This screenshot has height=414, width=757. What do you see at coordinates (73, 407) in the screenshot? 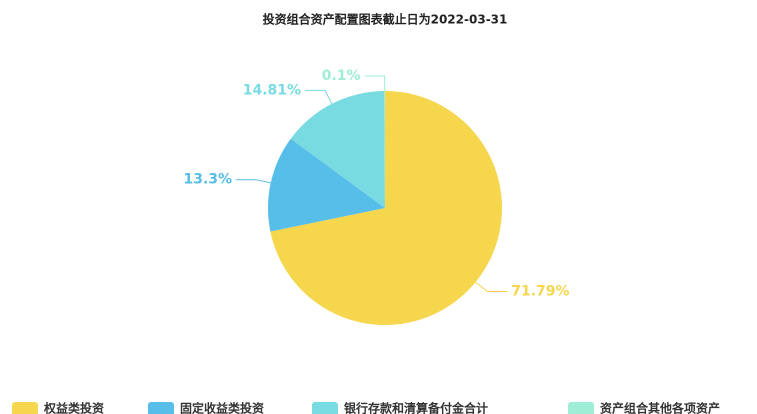
I see `legend-label: 权益类投资` at bounding box center [73, 407].